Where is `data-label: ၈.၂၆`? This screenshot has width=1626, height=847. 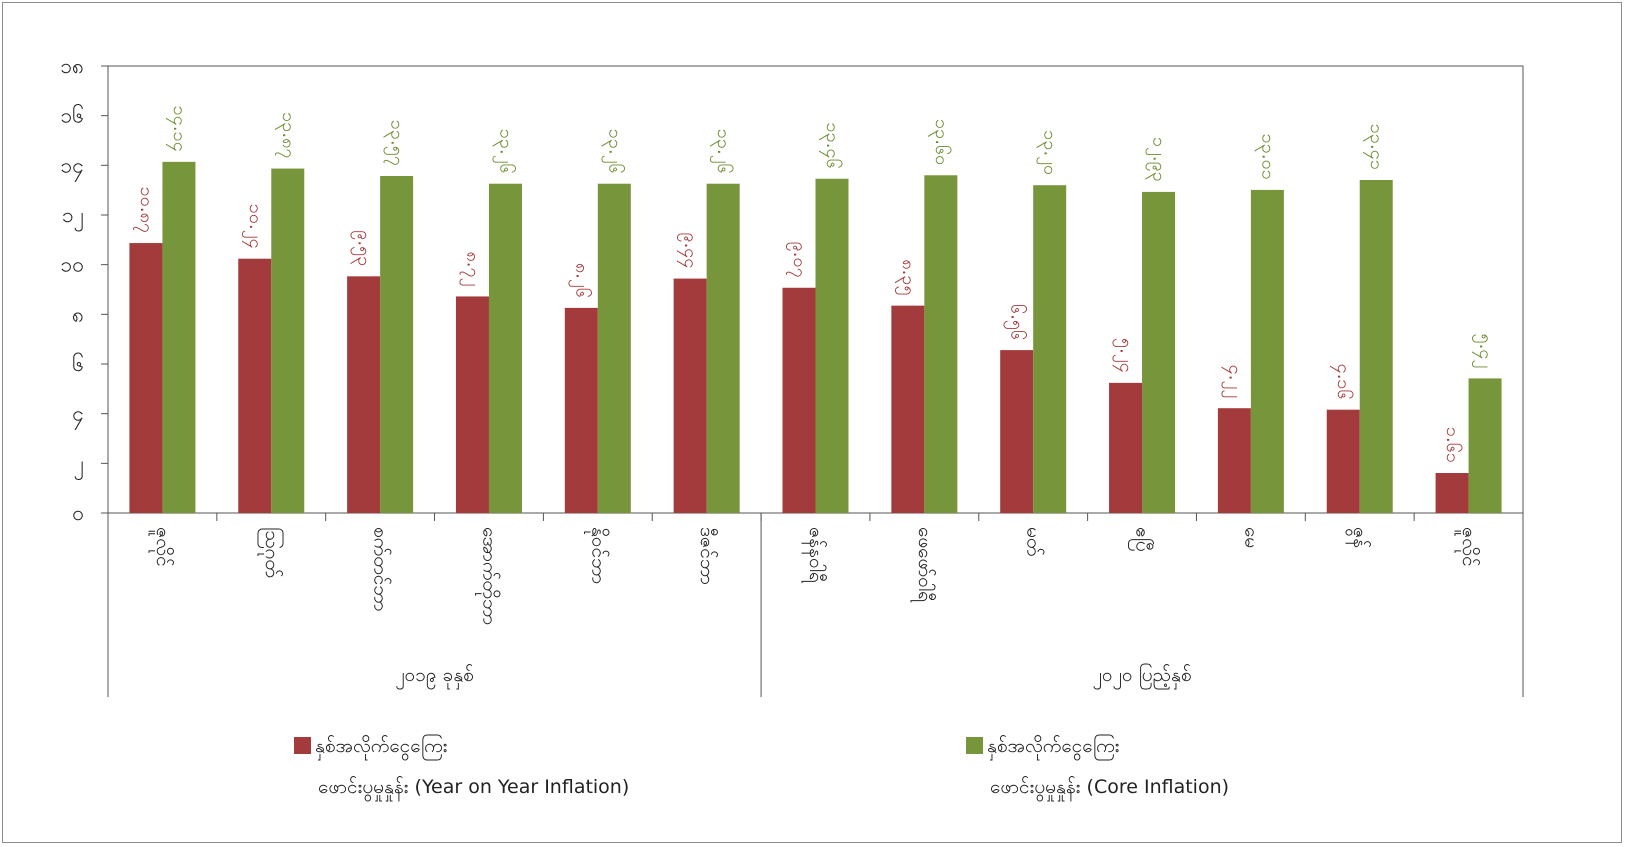 data-label: ၈.၂၆ is located at coordinates (580, 280).